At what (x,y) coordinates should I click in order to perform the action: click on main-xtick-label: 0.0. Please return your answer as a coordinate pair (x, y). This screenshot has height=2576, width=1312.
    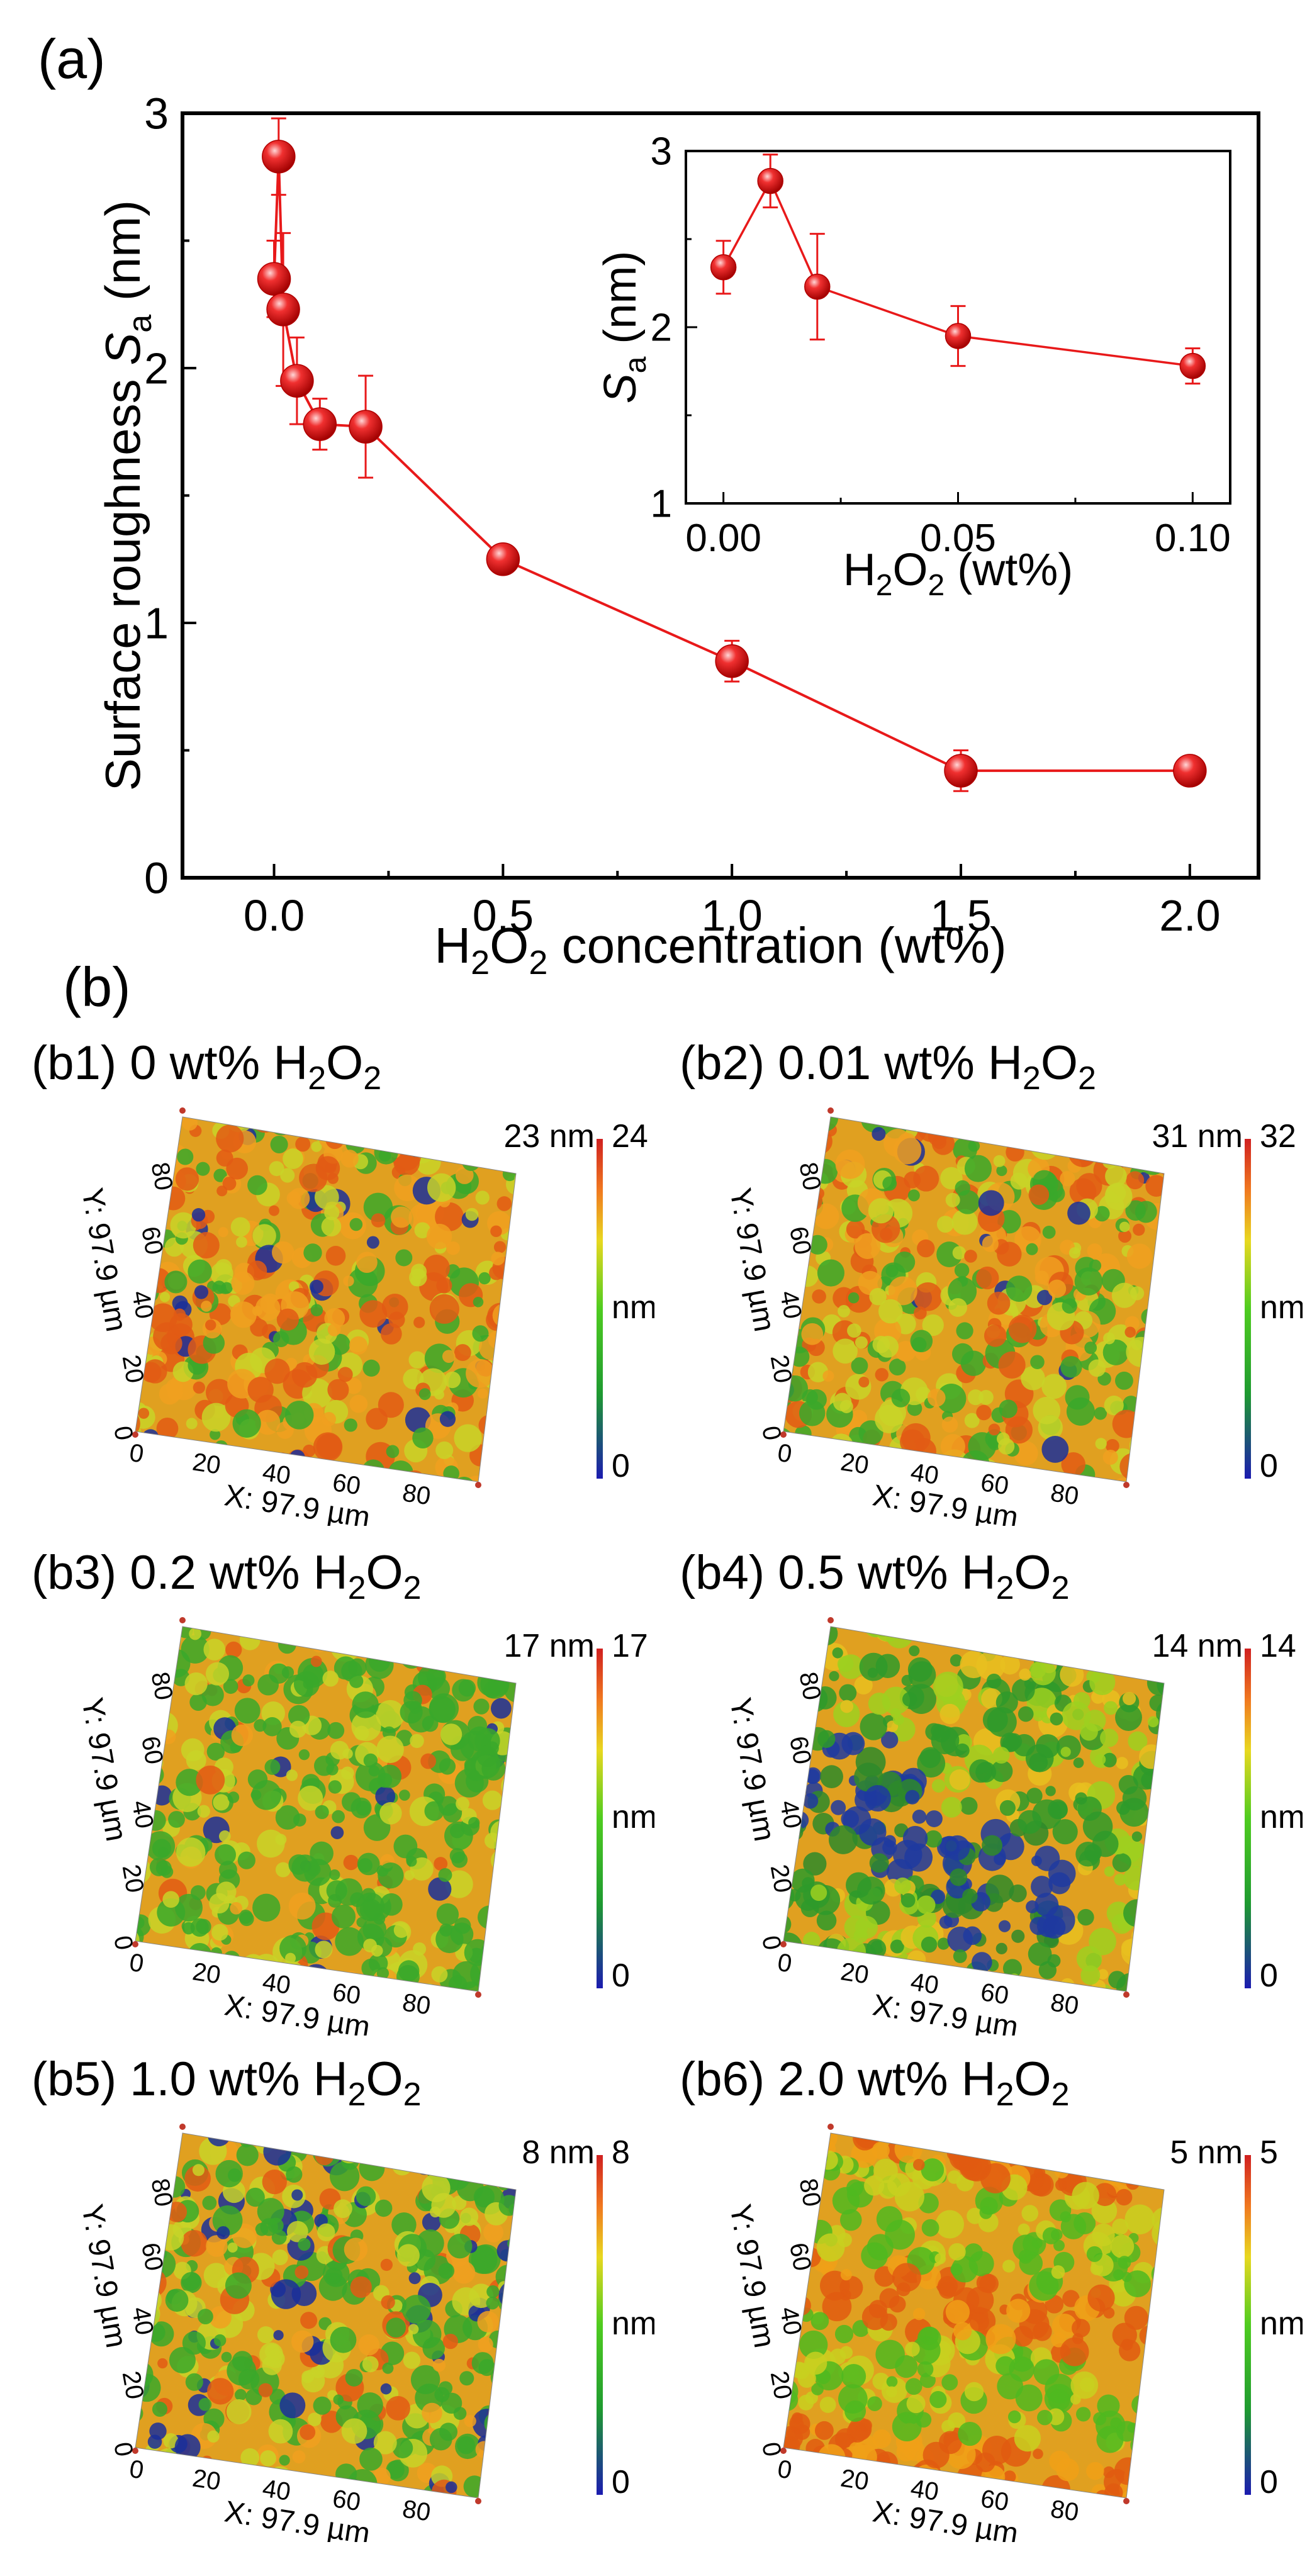
    Looking at the image, I should click on (274, 915).